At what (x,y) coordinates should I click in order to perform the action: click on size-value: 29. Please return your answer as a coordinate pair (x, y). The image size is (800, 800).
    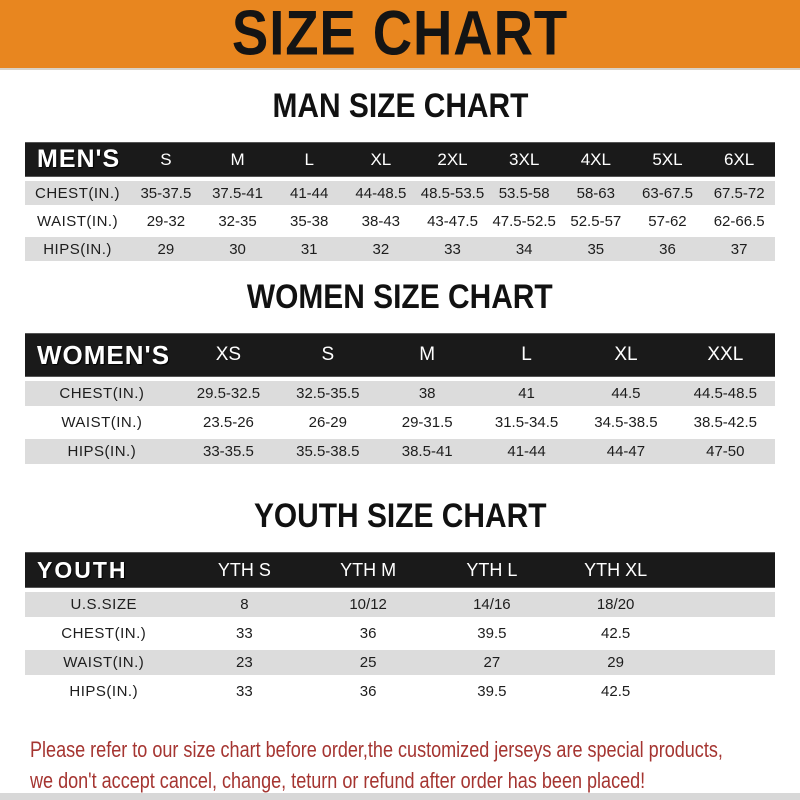
    Looking at the image, I should click on (615, 662).